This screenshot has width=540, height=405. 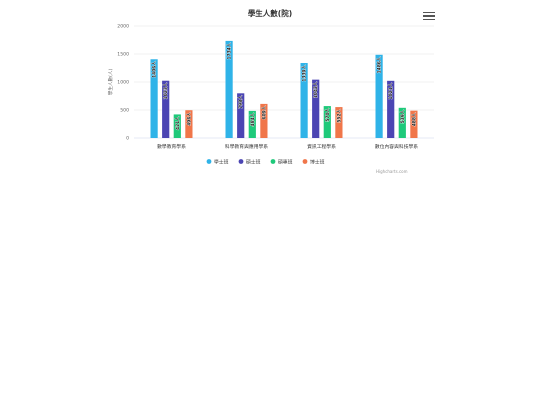 What do you see at coordinates (124, 111) in the screenshot?
I see `y-tick-label: 500` at bounding box center [124, 111].